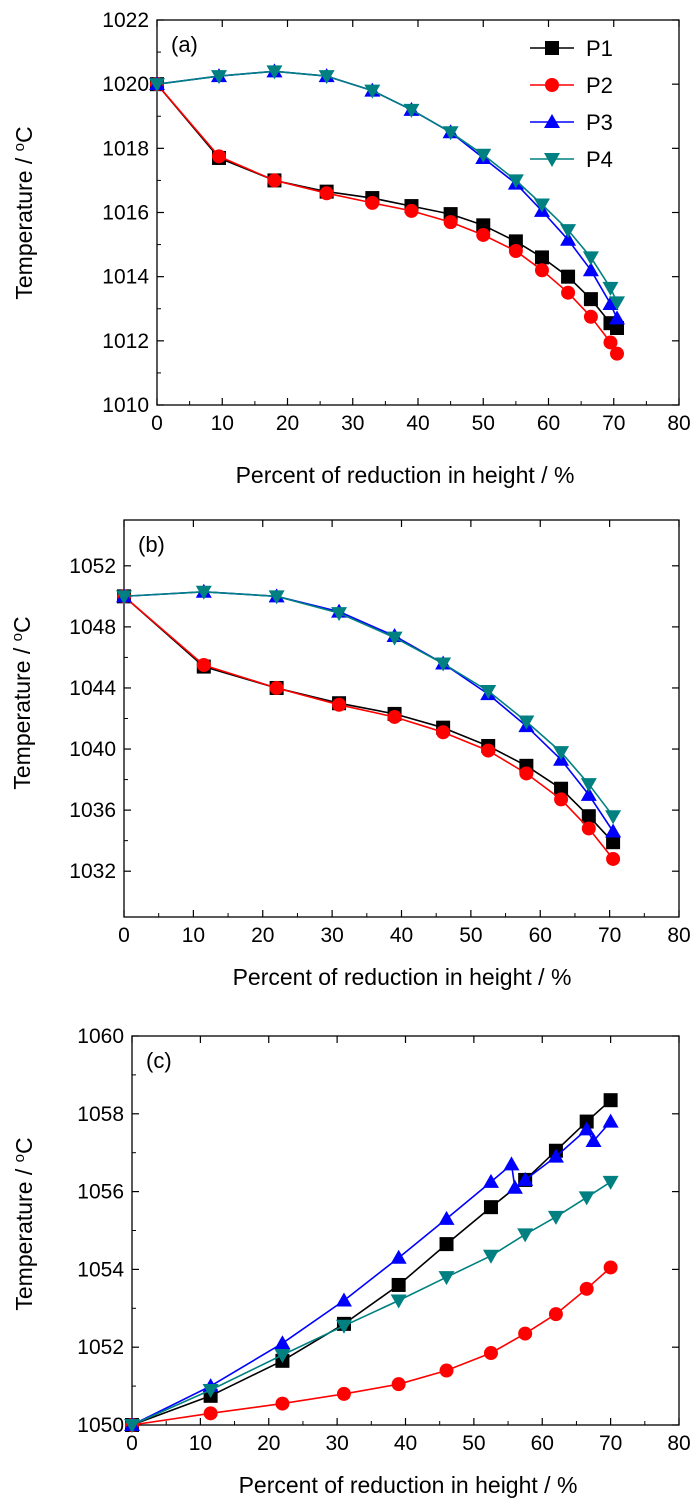  I want to click on legend-marker-p2, so click(552, 85).